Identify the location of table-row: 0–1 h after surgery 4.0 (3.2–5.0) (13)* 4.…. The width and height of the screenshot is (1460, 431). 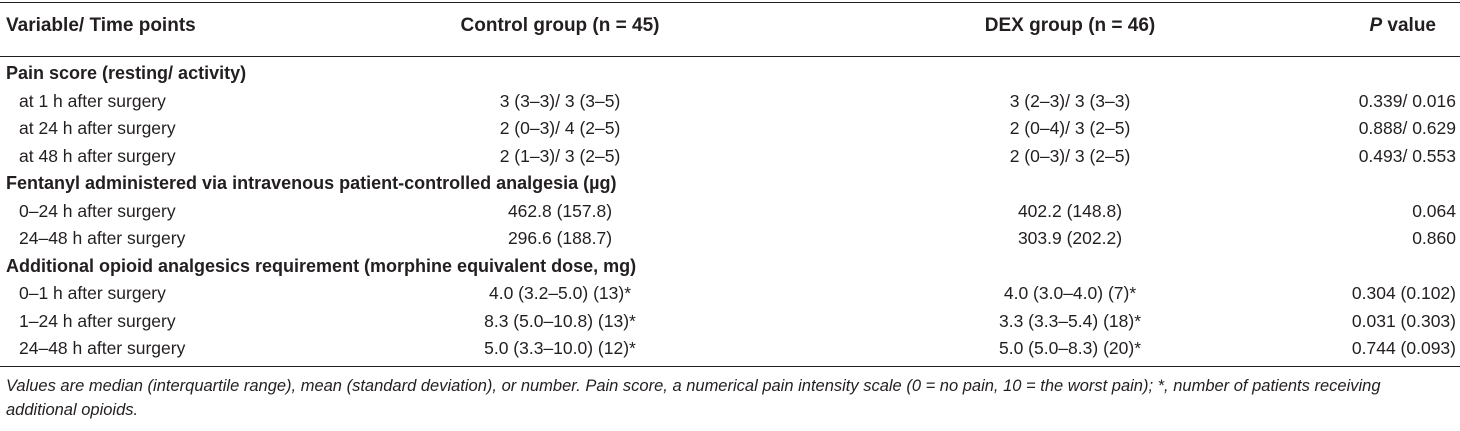
(730, 292).